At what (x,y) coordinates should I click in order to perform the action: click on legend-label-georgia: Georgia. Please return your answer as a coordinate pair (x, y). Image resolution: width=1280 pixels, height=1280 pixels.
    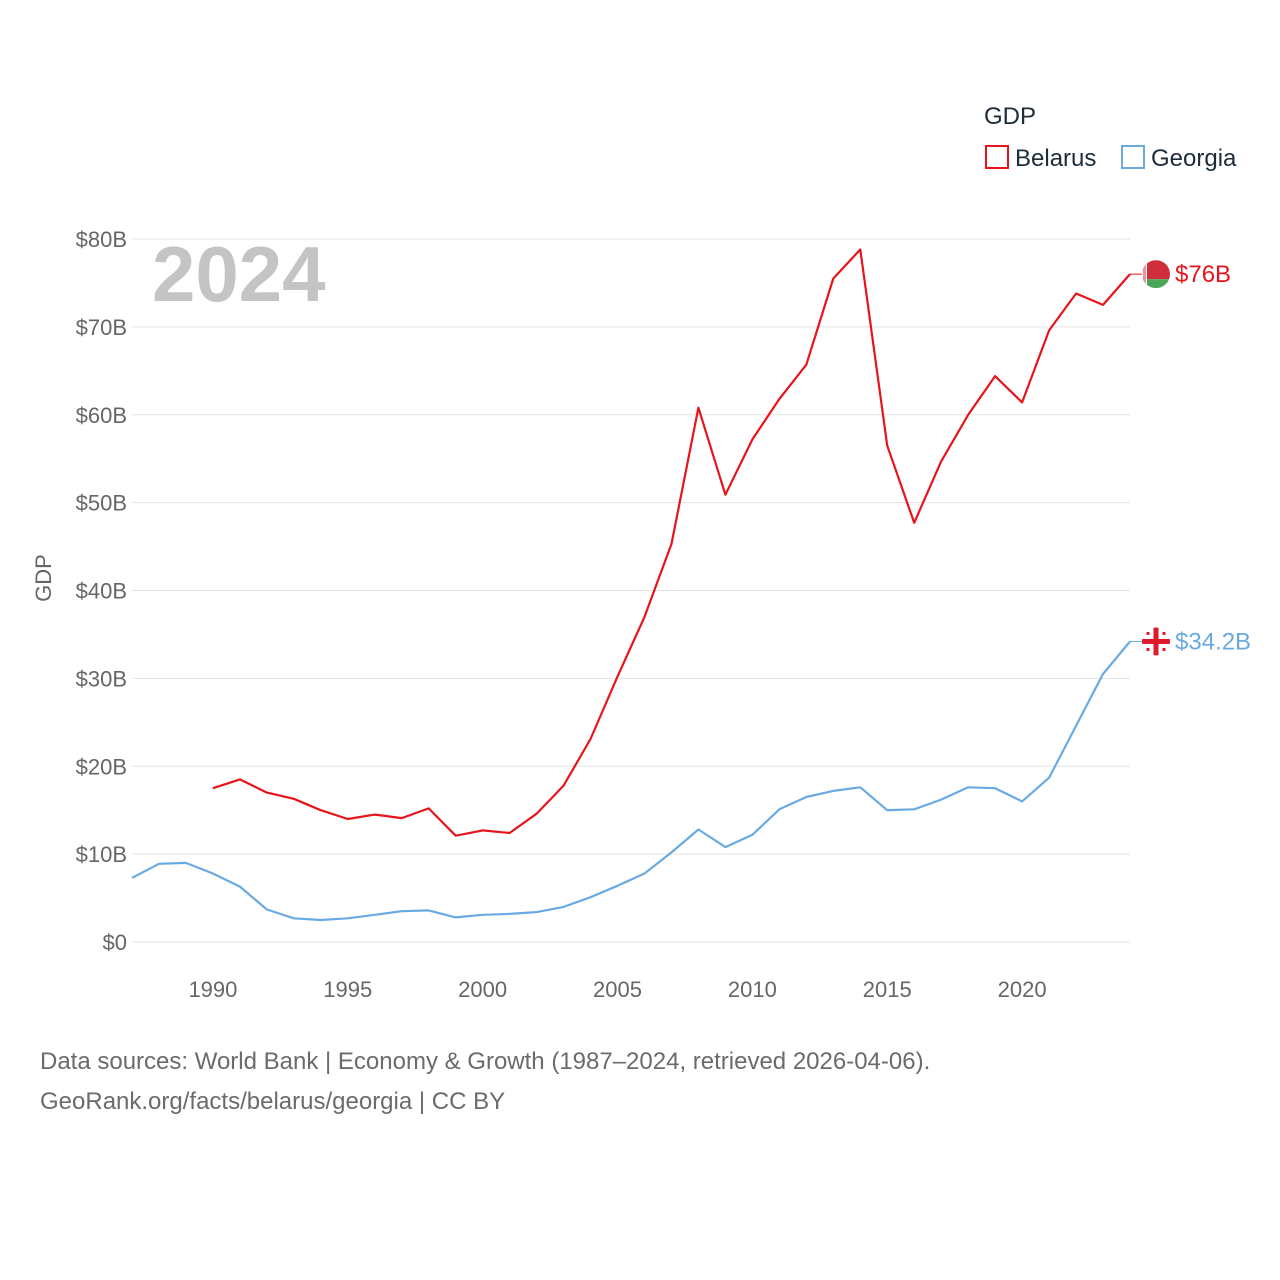
    Looking at the image, I should click on (1194, 158).